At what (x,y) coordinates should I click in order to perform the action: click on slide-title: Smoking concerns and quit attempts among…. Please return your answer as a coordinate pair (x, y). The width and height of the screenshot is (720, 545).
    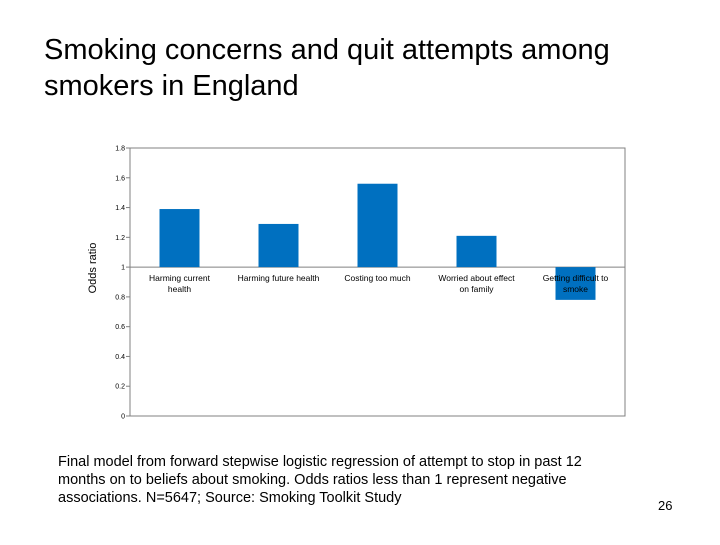
    Looking at the image, I should click on (327, 68).